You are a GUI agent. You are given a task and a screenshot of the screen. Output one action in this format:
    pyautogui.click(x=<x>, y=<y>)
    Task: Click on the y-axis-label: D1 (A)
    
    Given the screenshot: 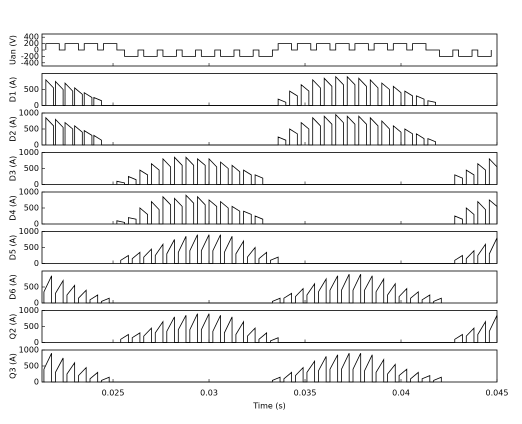 What is the action you would take?
    pyautogui.click(x=13, y=90)
    